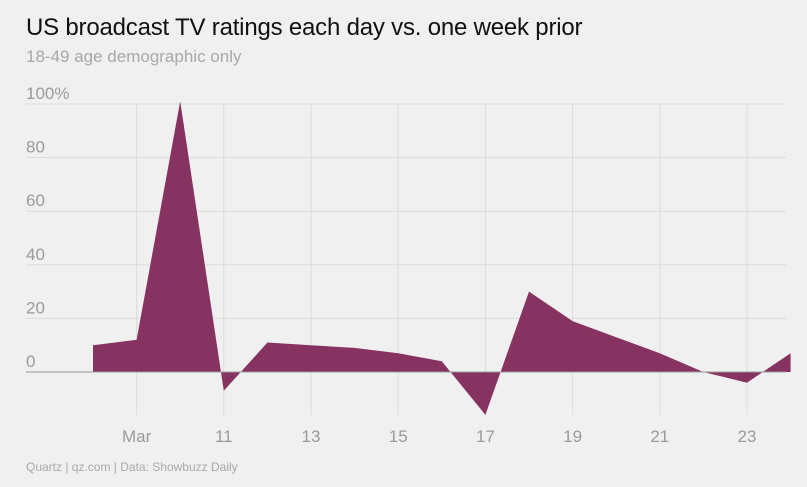 The width and height of the screenshot is (807, 487). What do you see at coordinates (35, 307) in the screenshot?
I see `y-tick-label: 20` at bounding box center [35, 307].